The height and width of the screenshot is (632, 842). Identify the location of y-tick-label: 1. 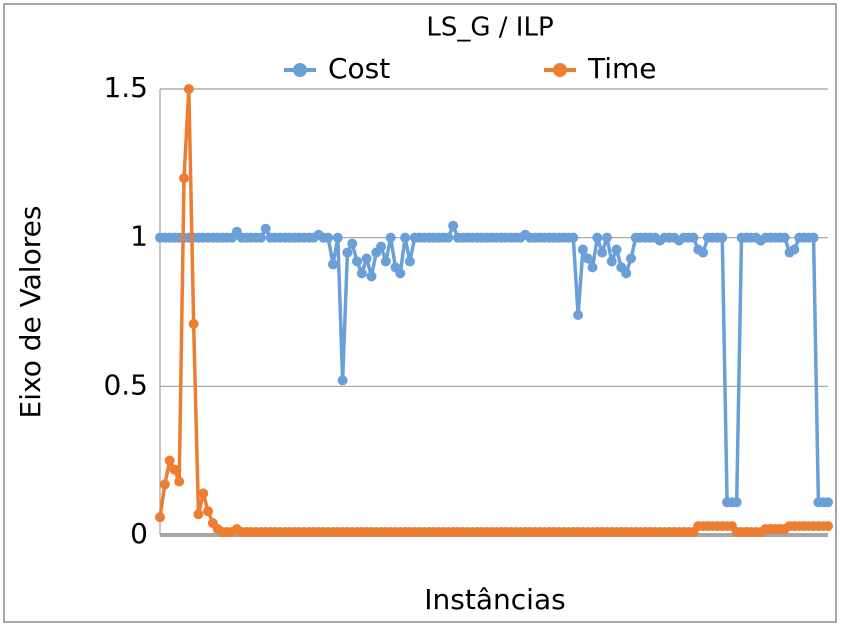
(139, 236).